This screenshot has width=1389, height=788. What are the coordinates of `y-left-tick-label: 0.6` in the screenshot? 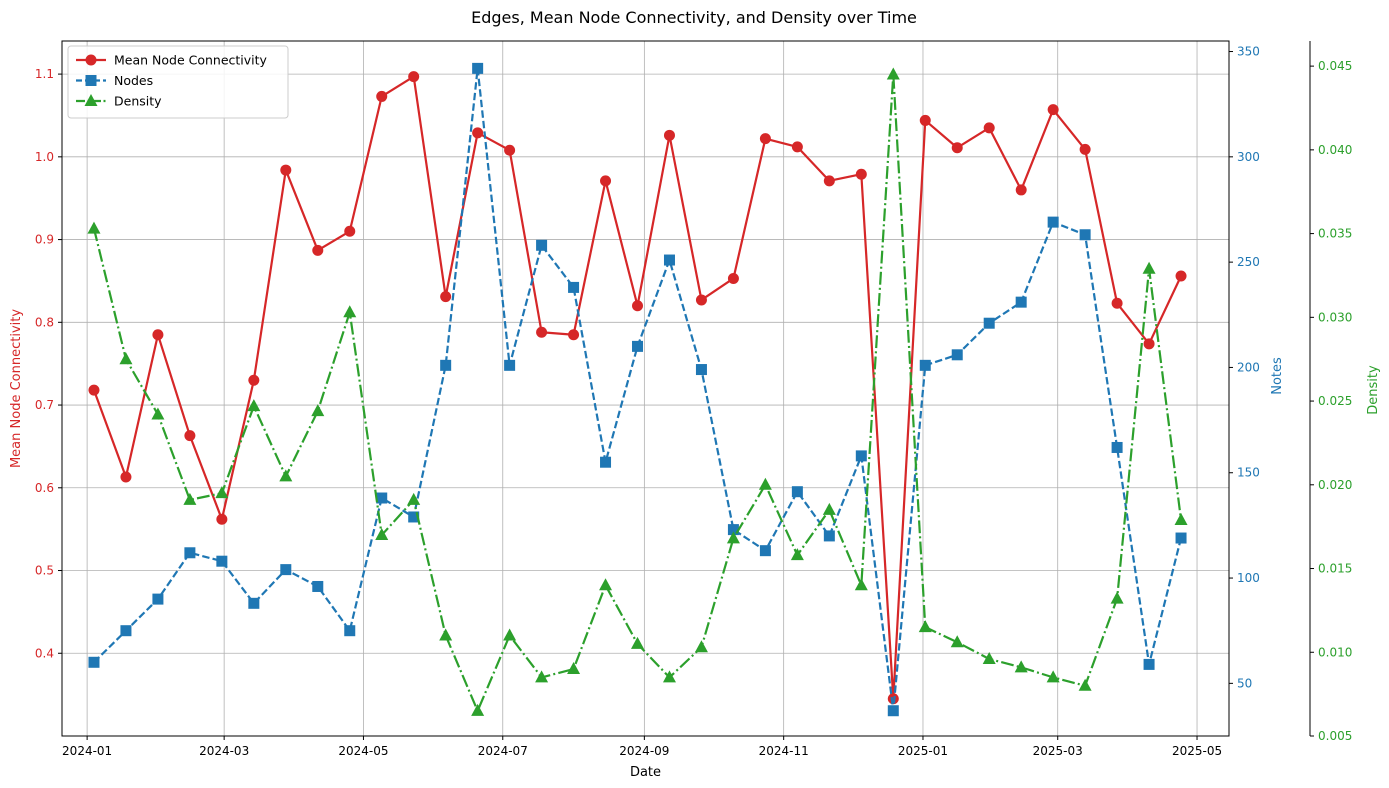 It's located at (44, 488).